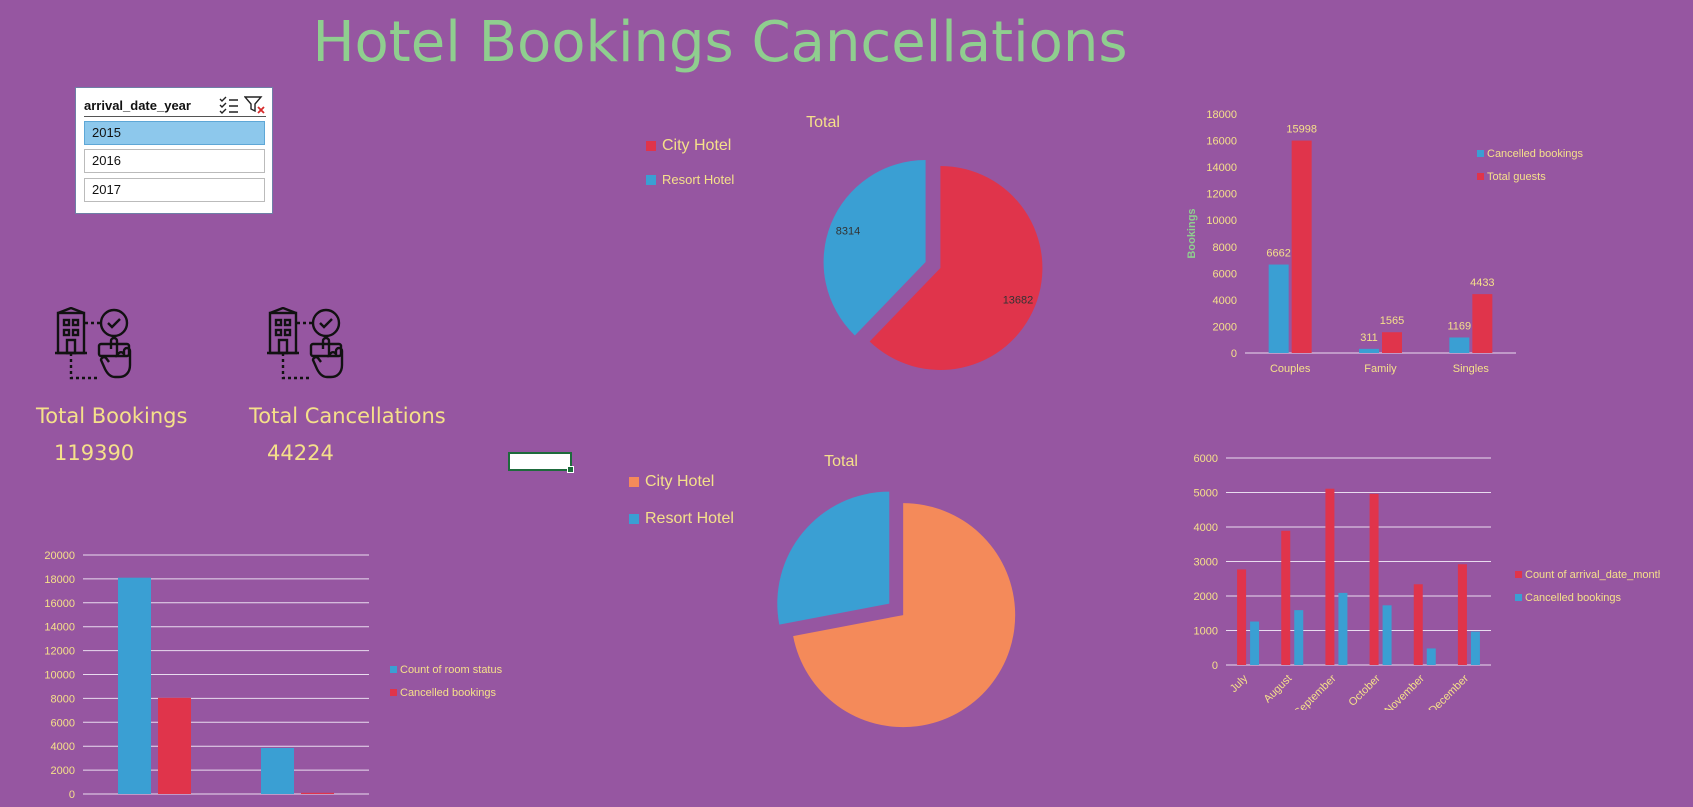  Describe the element at coordinates (1471, 369) in the screenshot. I see `x-tick-label: Singles` at that location.